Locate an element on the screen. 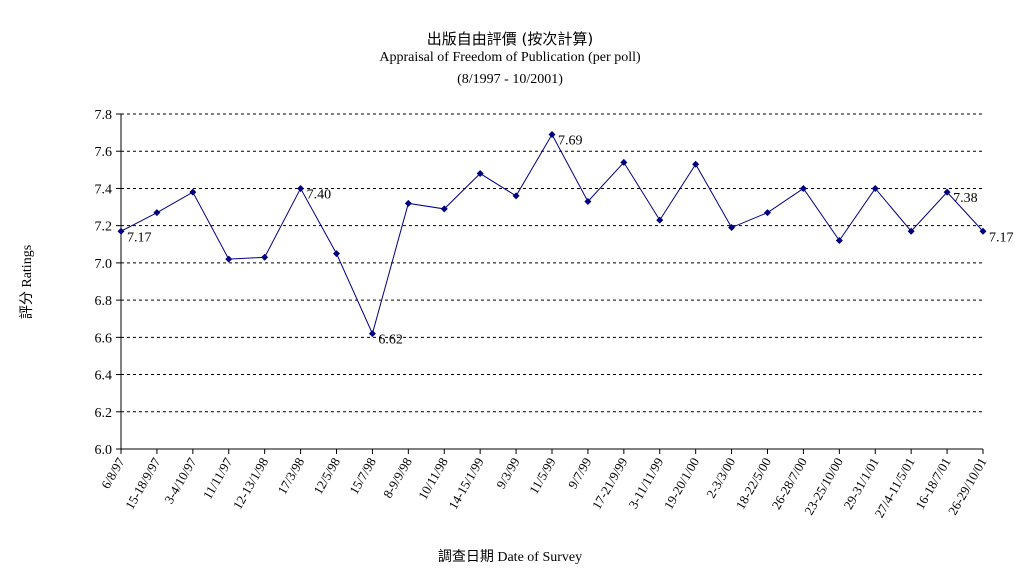 The image size is (1020, 586). y-tick-label: 7.2 is located at coordinates (104, 227).